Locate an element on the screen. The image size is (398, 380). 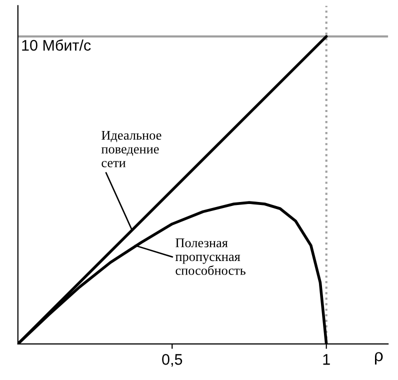
annotation: Полезная пропускная способность is located at coordinates (210, 256).